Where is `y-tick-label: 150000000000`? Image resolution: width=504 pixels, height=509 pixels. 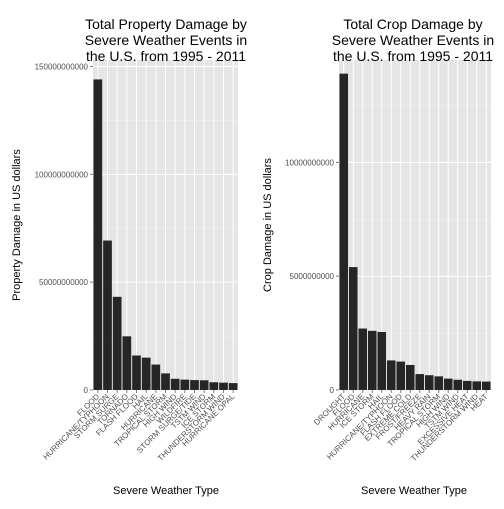
y-tick-label: 150000000000 is located at coordinates (62, 66).